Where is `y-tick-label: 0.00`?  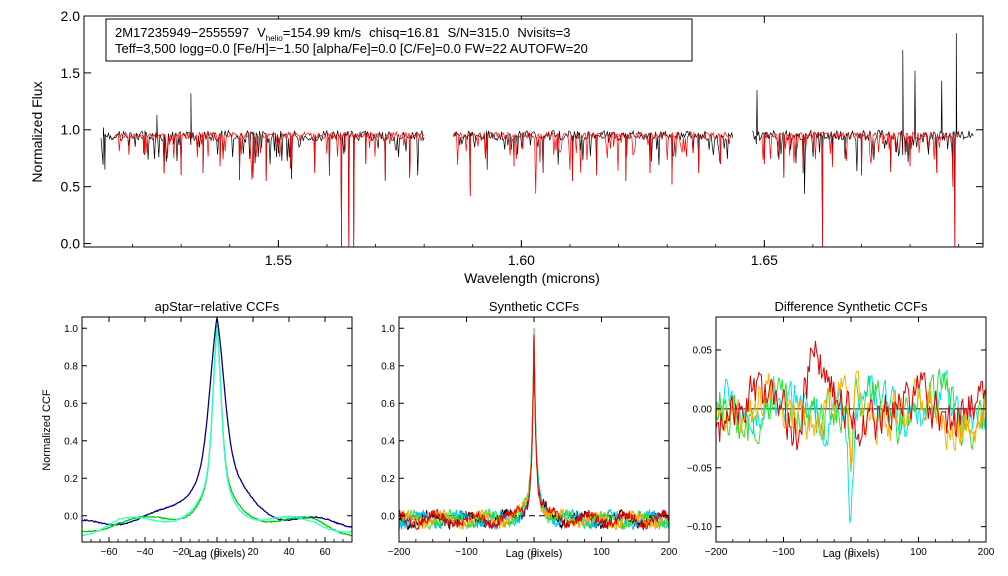
y-tick-label: 0.00 is located at coordinates (703, 409).